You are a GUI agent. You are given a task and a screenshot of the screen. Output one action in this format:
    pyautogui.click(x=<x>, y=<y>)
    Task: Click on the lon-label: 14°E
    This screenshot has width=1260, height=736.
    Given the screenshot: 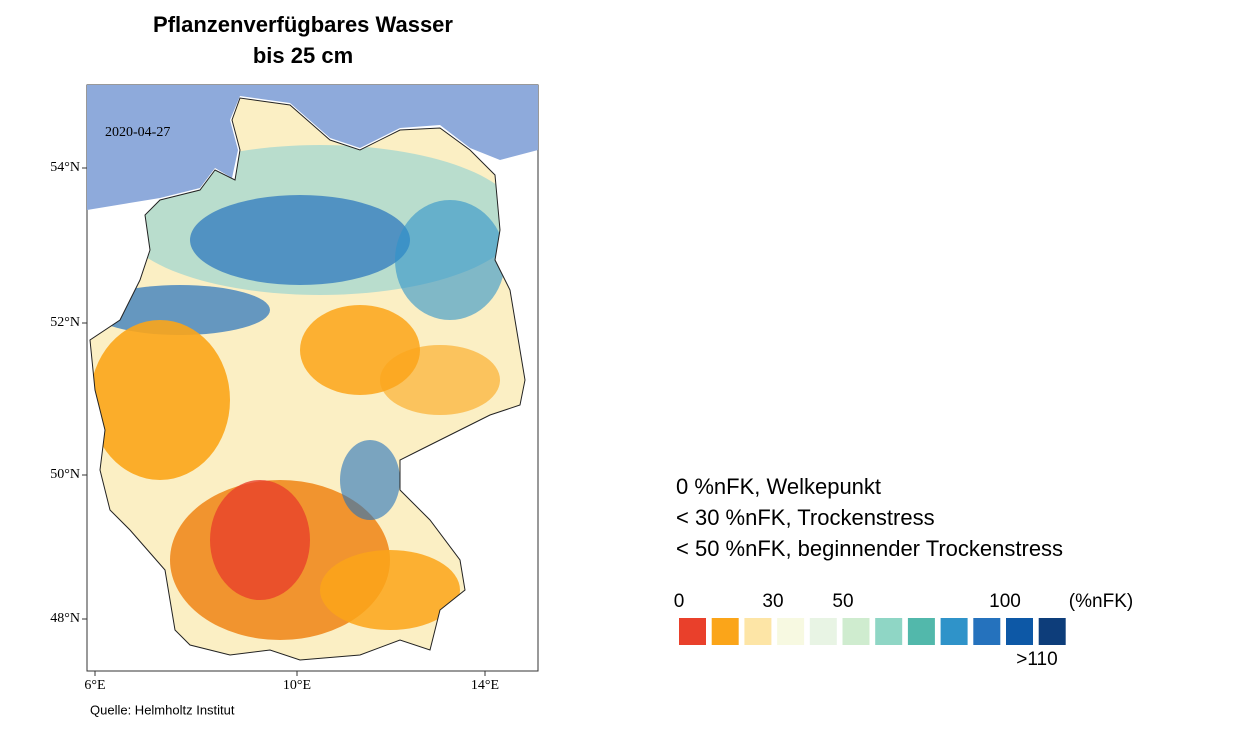 What is the action you would take?
    pyautogui.click(x=485, y=685)
    